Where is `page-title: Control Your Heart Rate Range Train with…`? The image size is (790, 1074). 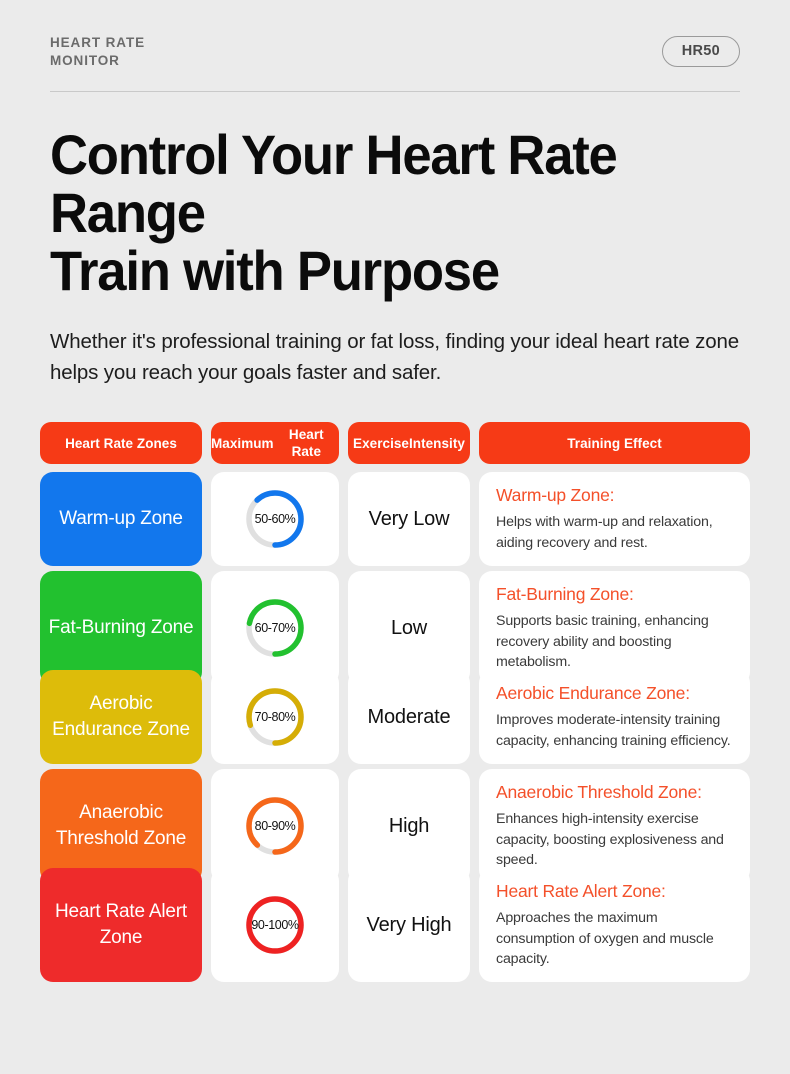 page-title: Control Your Heart Rate Range Train with… is located at coordinates (374, 213).